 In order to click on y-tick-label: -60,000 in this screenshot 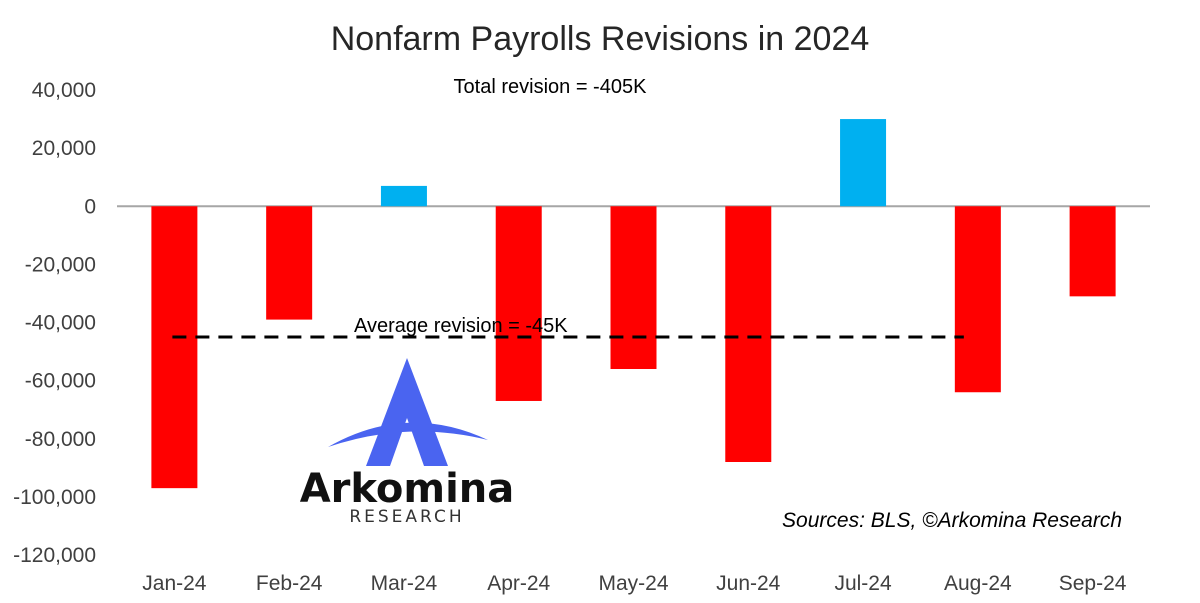, I will do `click(60, 381)`.